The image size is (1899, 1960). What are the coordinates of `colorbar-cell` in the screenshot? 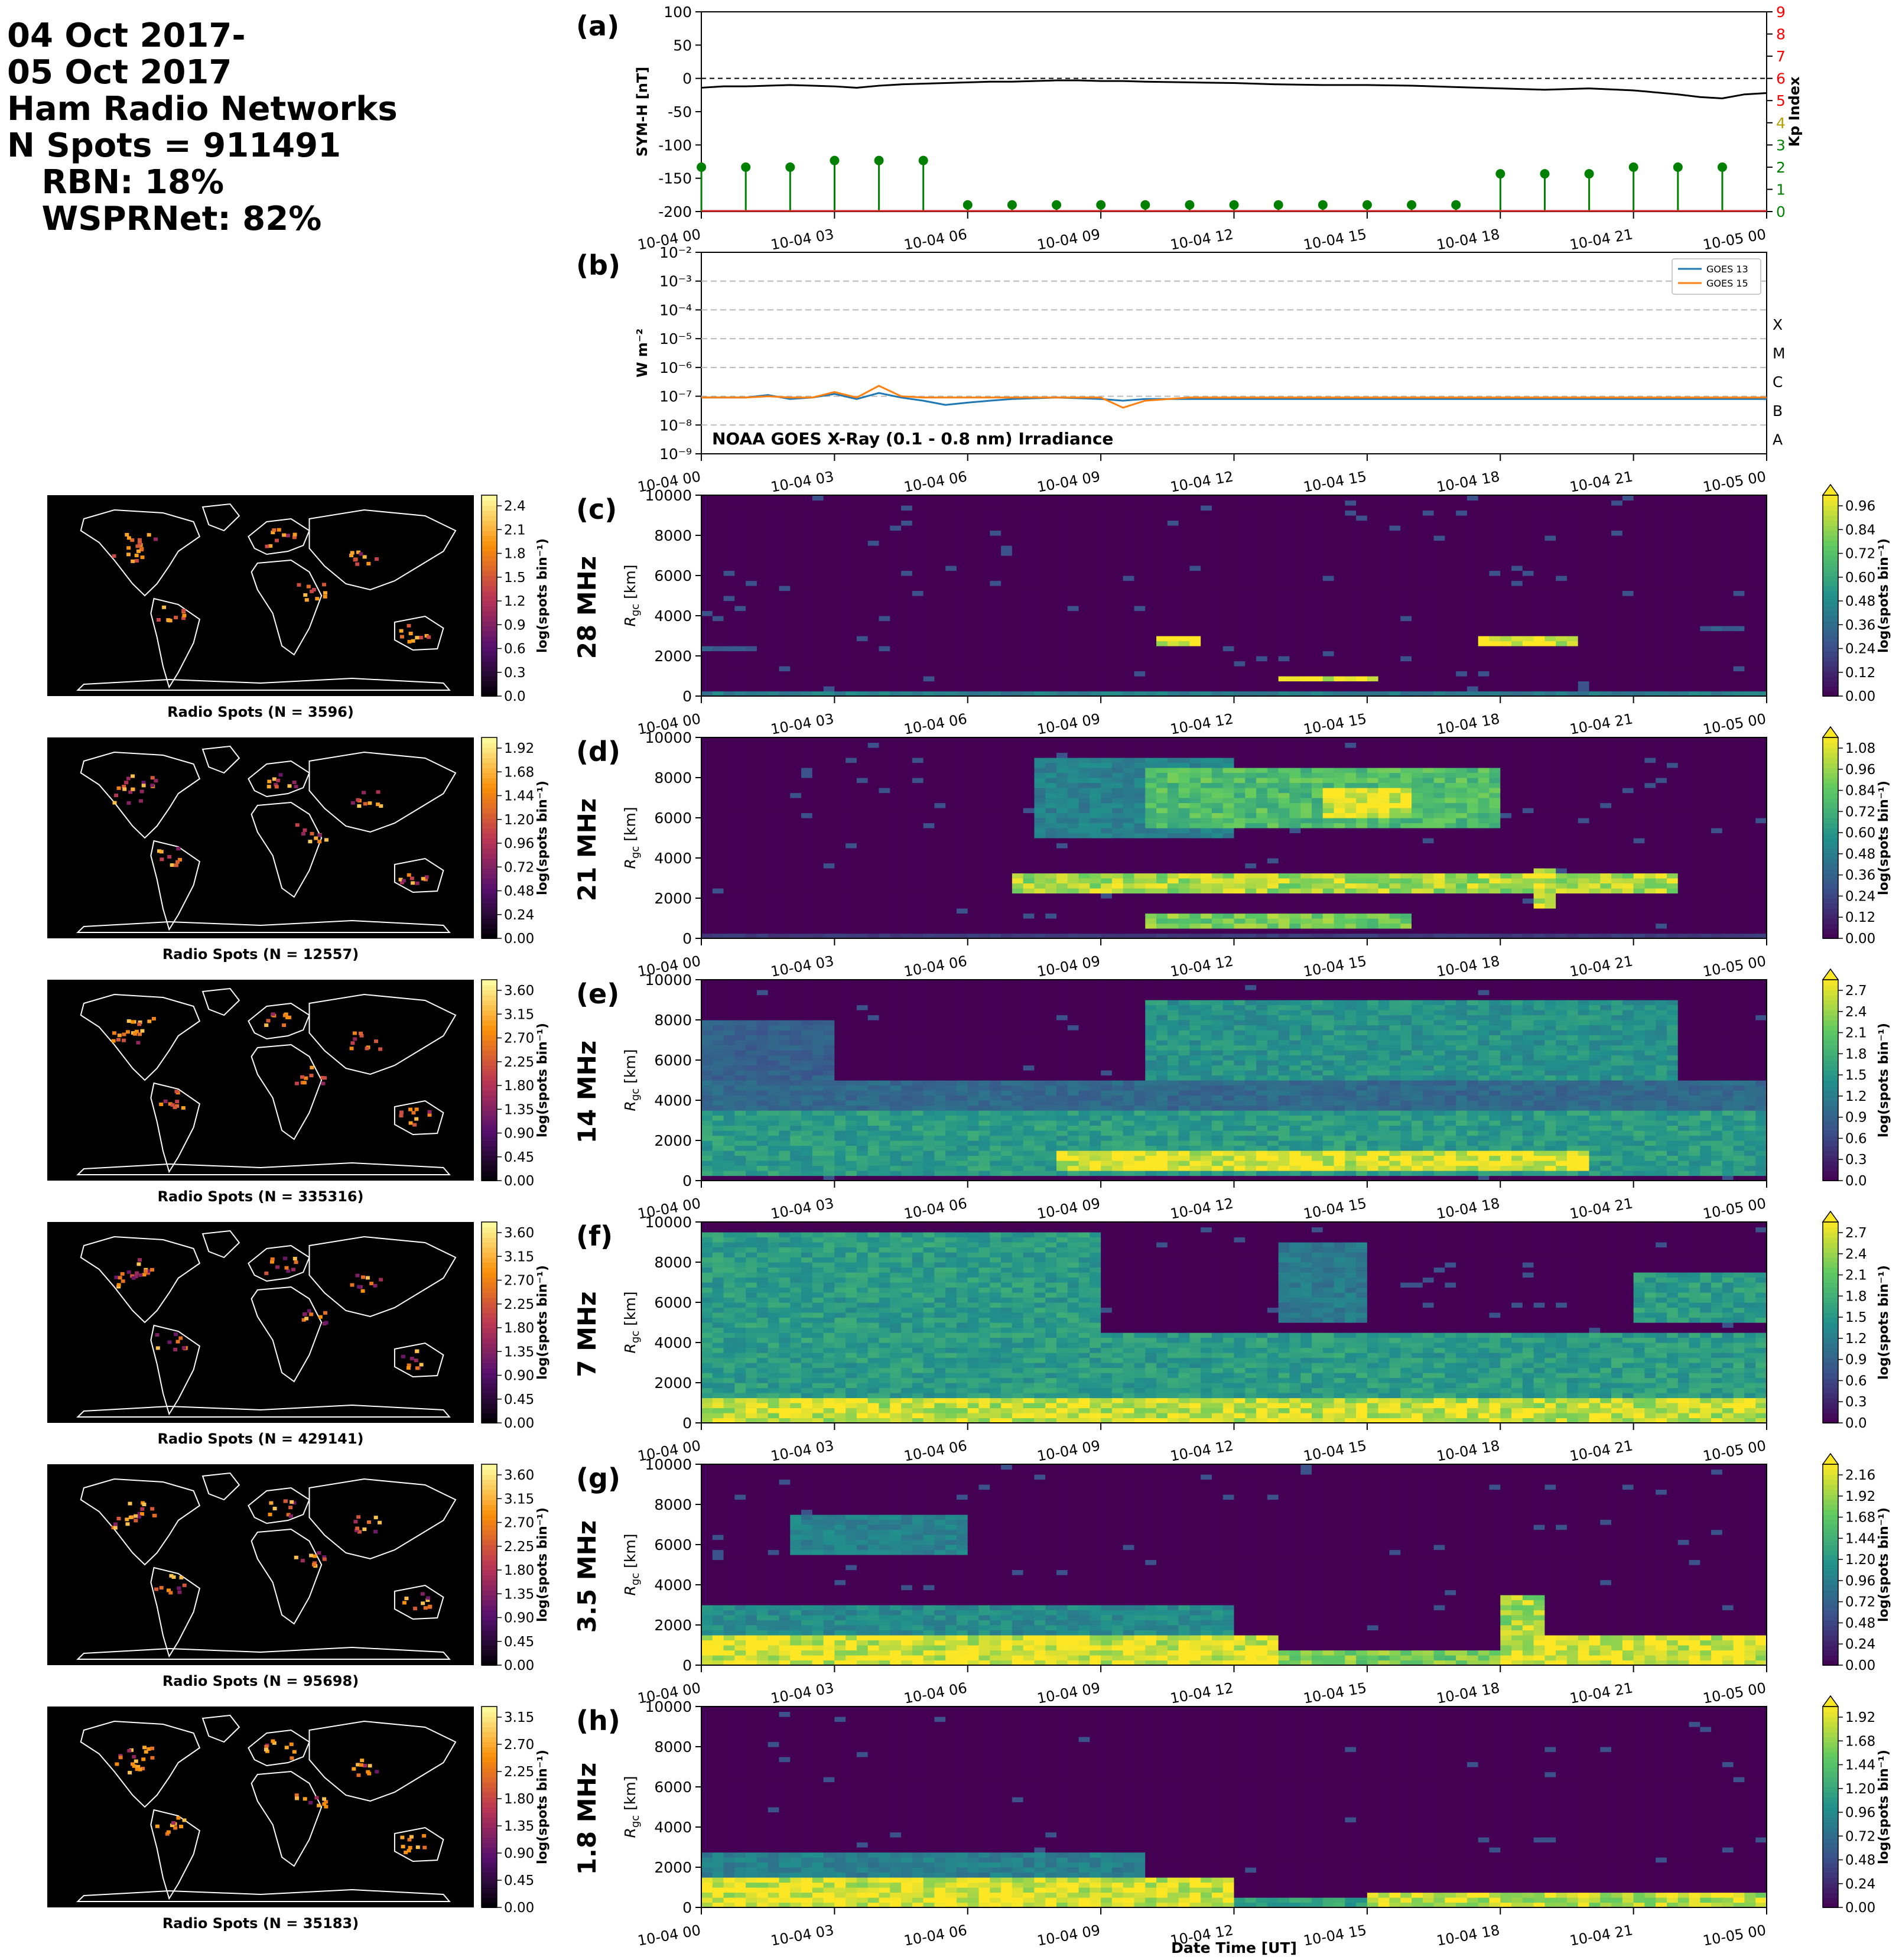 It's located at (1830, 554).